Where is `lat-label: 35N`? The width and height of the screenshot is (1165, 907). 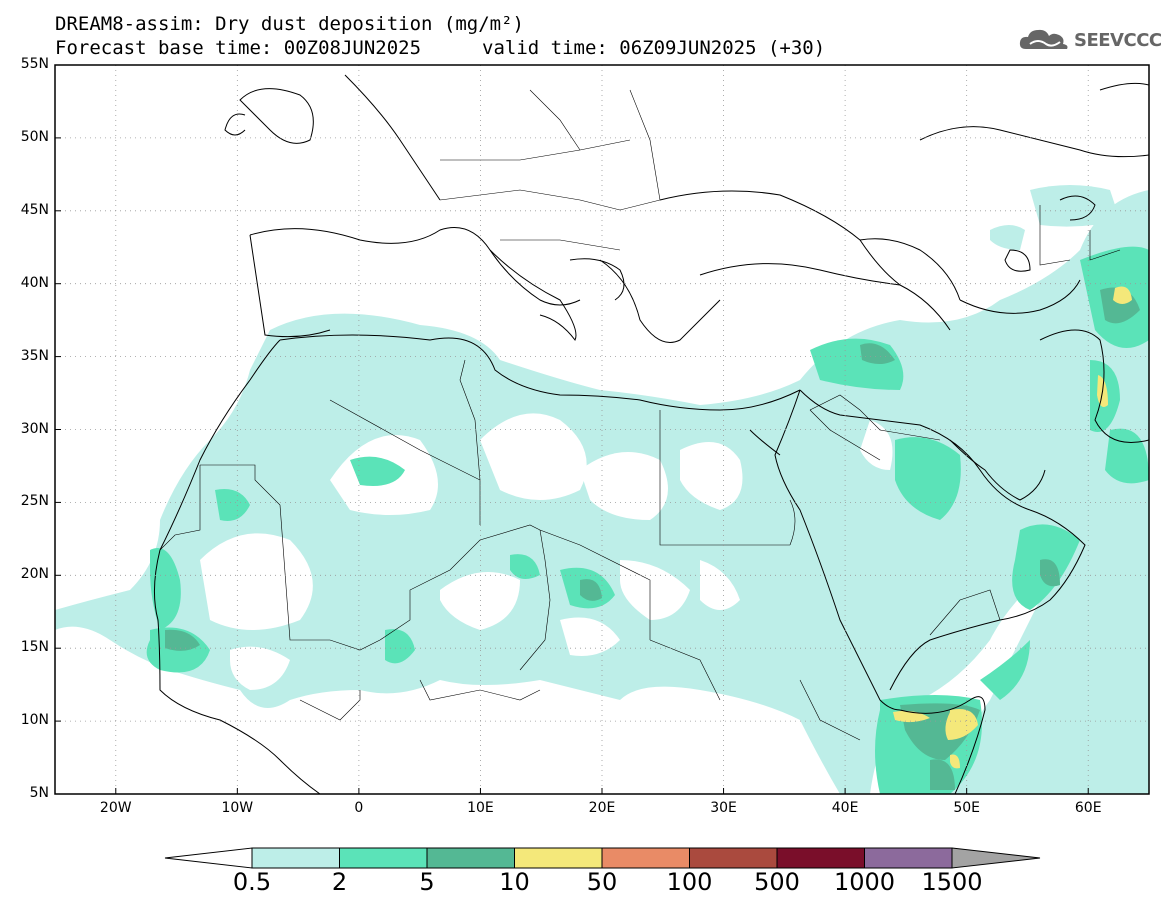
lat-label: 35N is located at coordinates (34, 355).